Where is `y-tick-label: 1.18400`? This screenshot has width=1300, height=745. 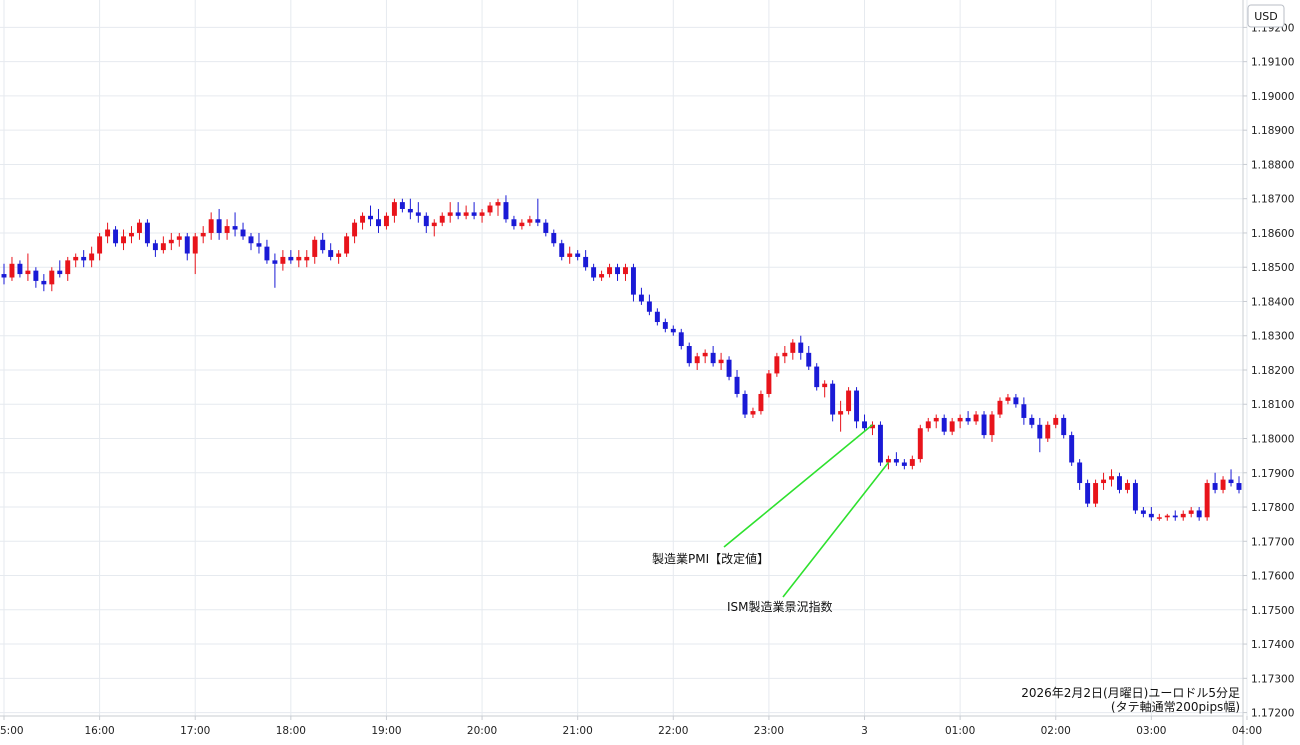 y-tick-label: 1.18400 is located at coordinates (1272, 302).